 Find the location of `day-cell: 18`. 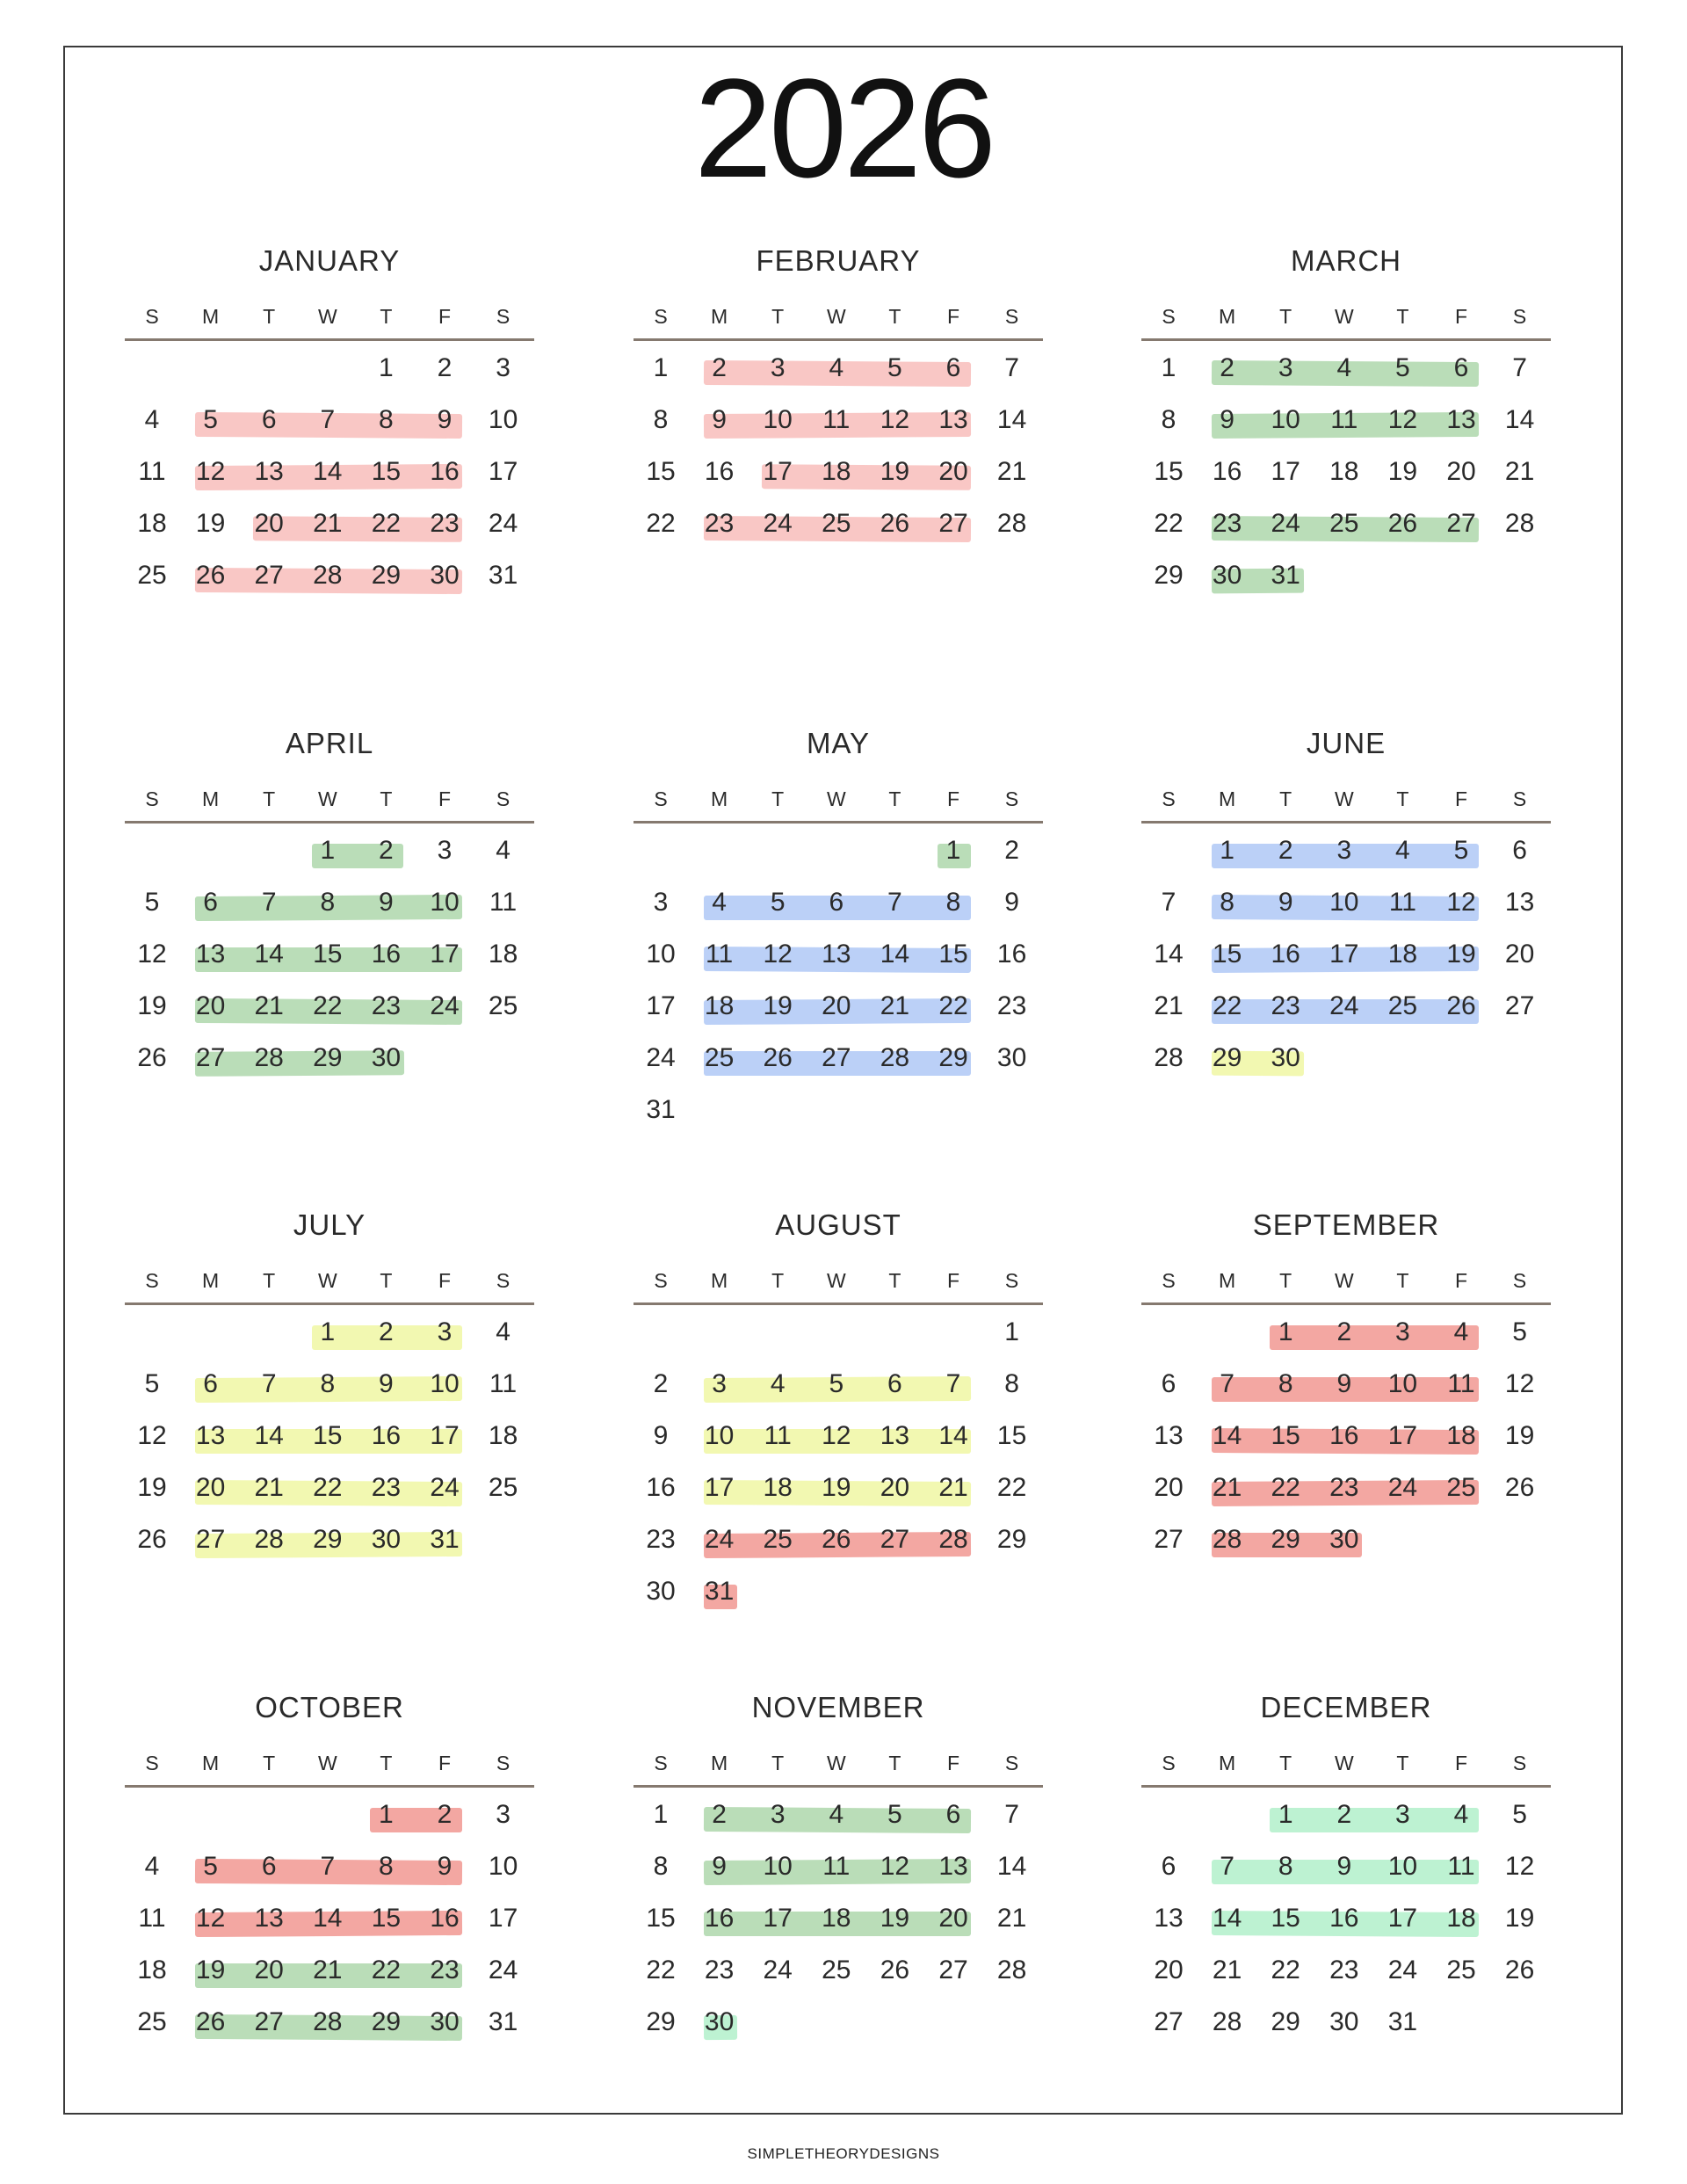

day-cell: 18 is located at coordinates (1402, 954).